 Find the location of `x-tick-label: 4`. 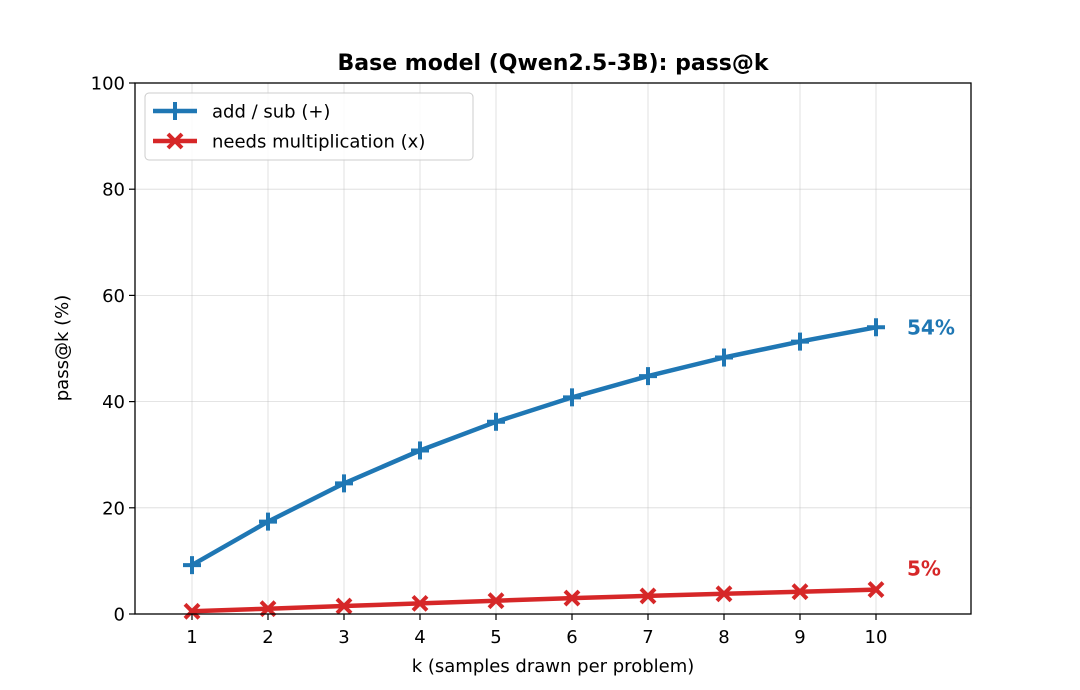

x-tick-label: 4 is located at coordinates (419, 637).